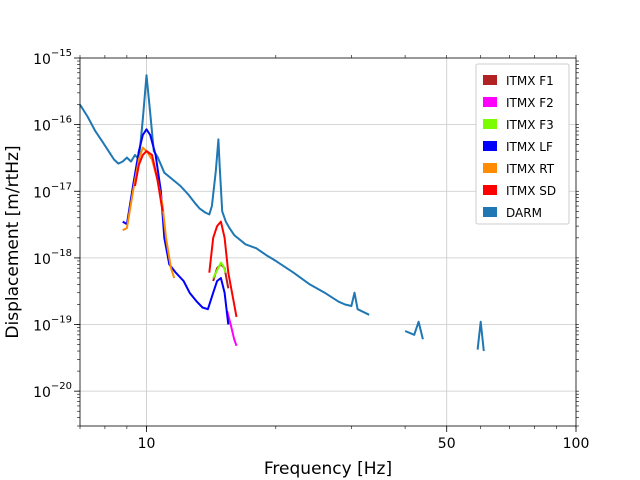  I want to click on y-tick-label: 10−19, so click(52, 325).